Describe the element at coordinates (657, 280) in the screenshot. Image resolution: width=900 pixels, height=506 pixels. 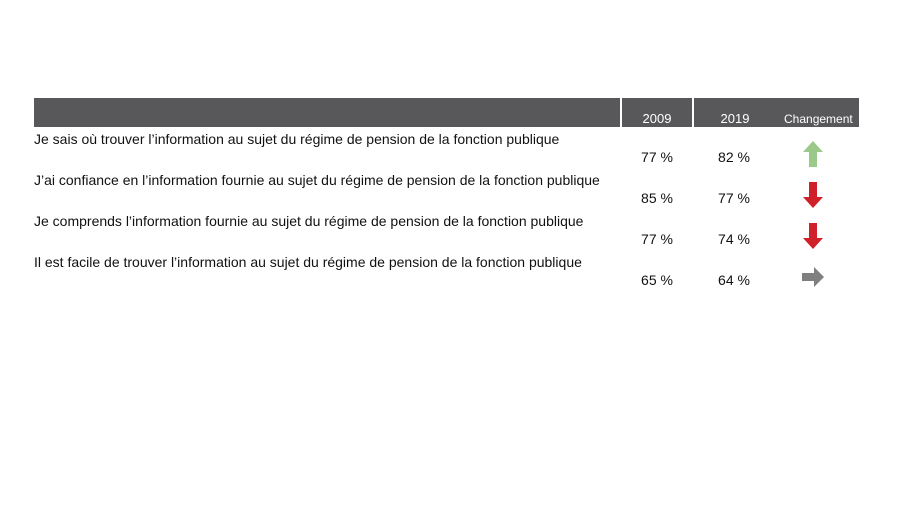
I see `value-2009: 65 %` at that location.